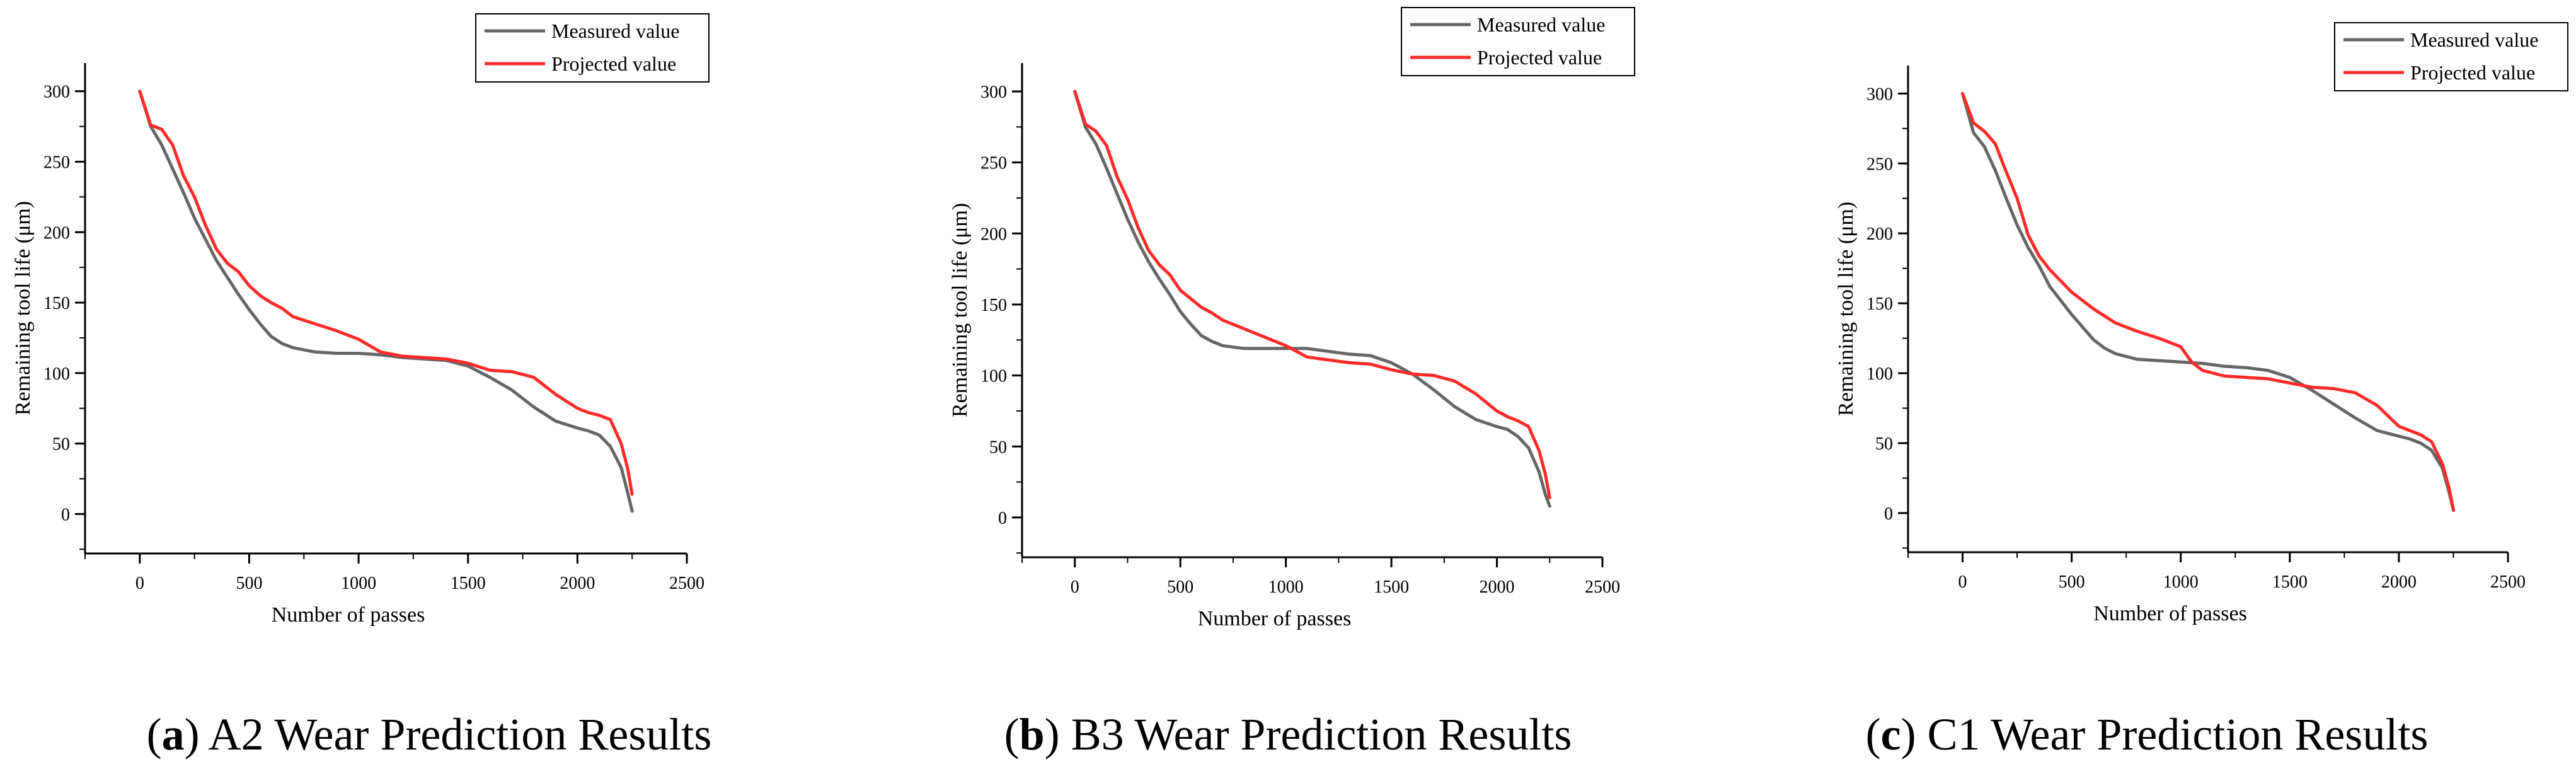  What do you see at coordinates (1890, 734) in the screenshot?
I see `caption-letter: c` at bounding box center [1890, 734].